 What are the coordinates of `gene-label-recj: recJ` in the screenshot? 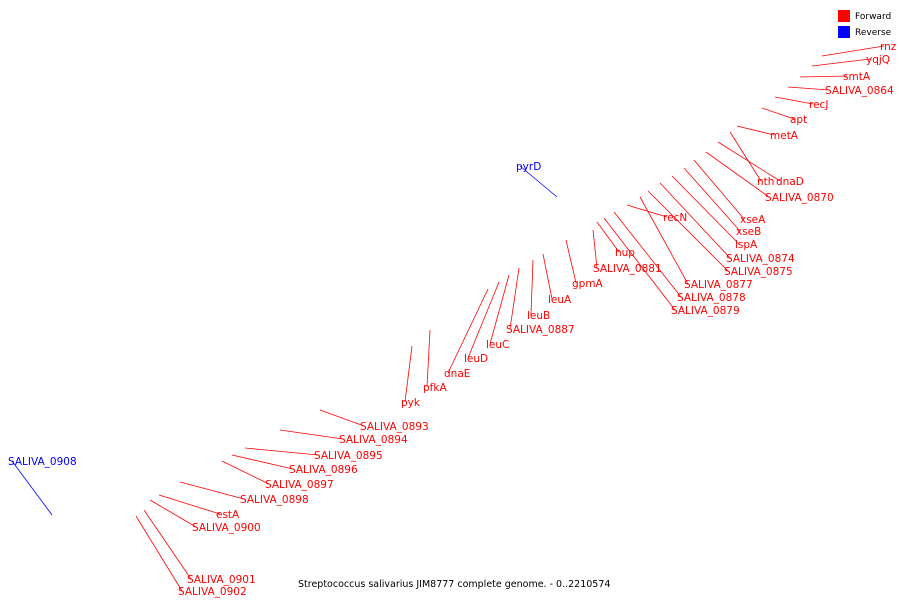 It's located at (818, 105).